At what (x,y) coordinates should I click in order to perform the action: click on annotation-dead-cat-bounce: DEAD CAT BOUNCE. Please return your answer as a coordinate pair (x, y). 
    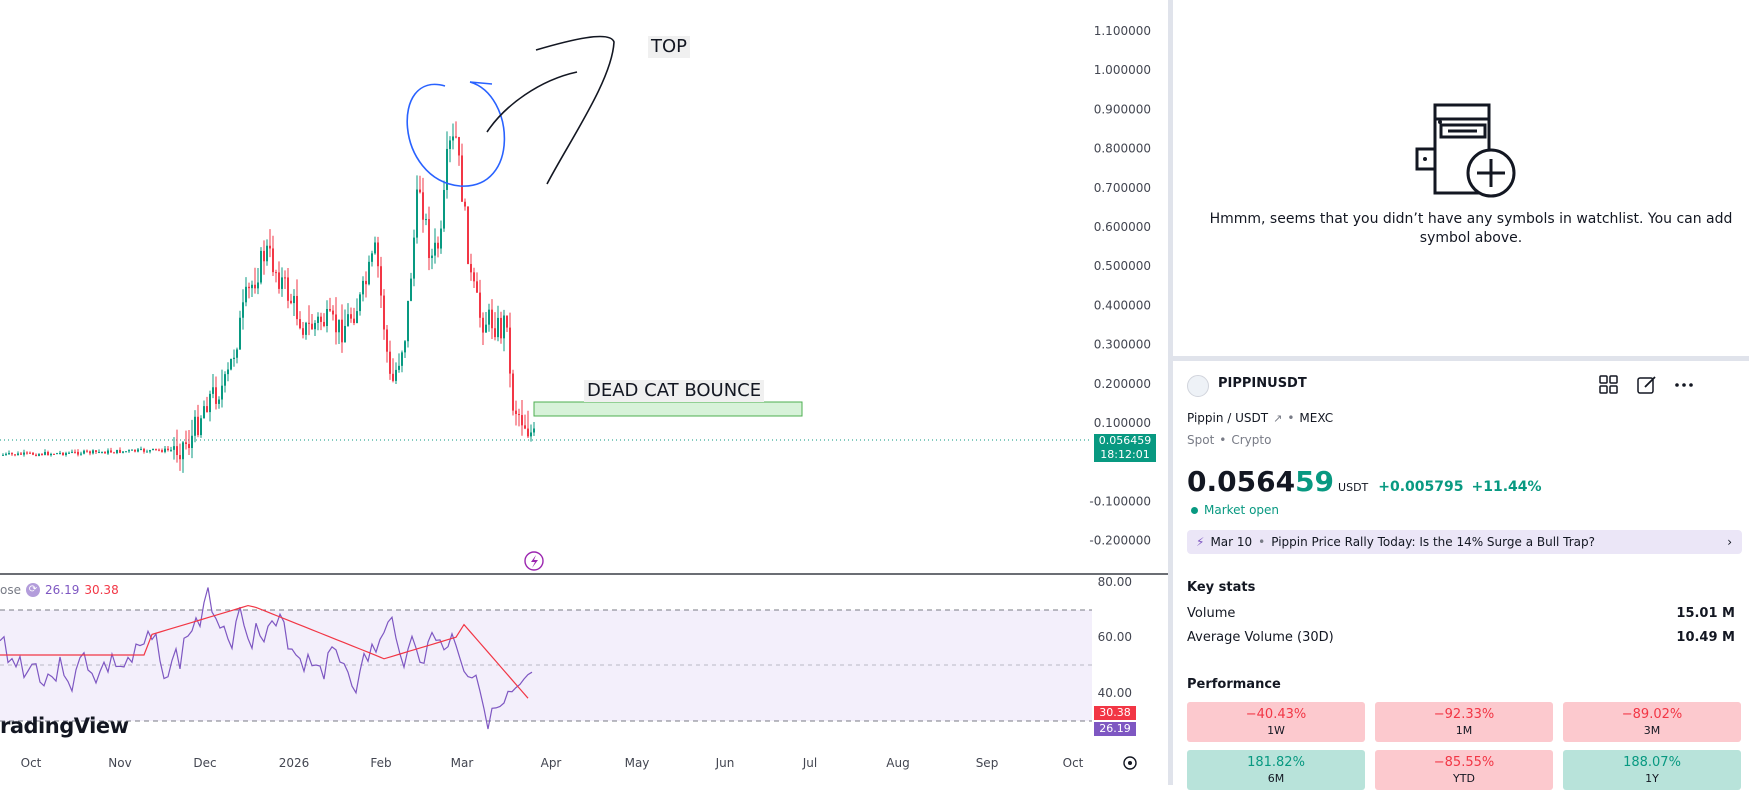
    Looking at the image, I should click on (674, 391).